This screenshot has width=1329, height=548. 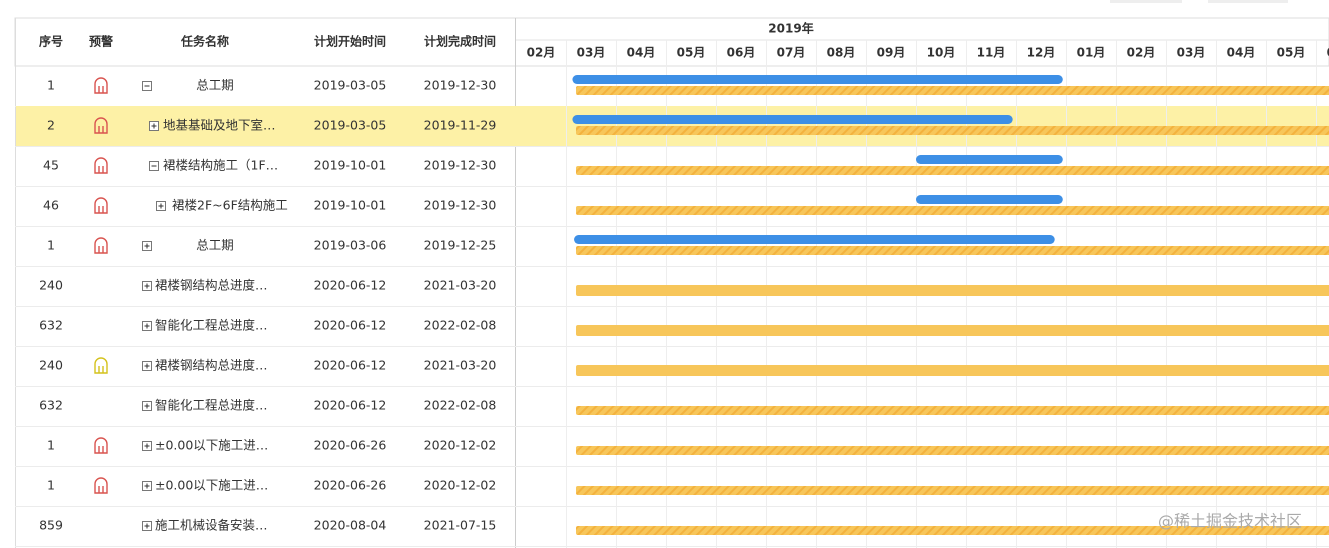 What do you see at coordinates (460, 245) in the screenshot?
I see `end-date: 2019-12-25` at bounding box center [460, 245].